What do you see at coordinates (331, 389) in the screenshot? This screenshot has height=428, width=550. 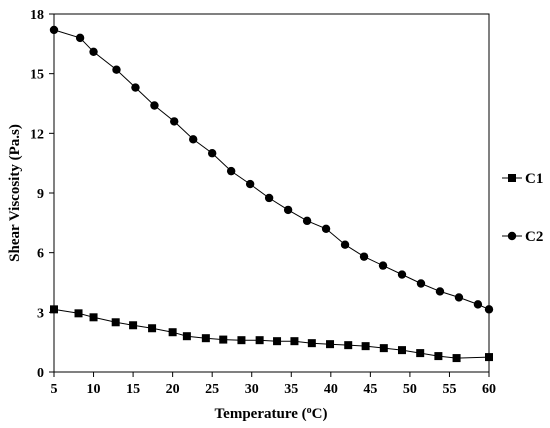 I see `x-tick-label: 40` at bounding box center [331, 389].